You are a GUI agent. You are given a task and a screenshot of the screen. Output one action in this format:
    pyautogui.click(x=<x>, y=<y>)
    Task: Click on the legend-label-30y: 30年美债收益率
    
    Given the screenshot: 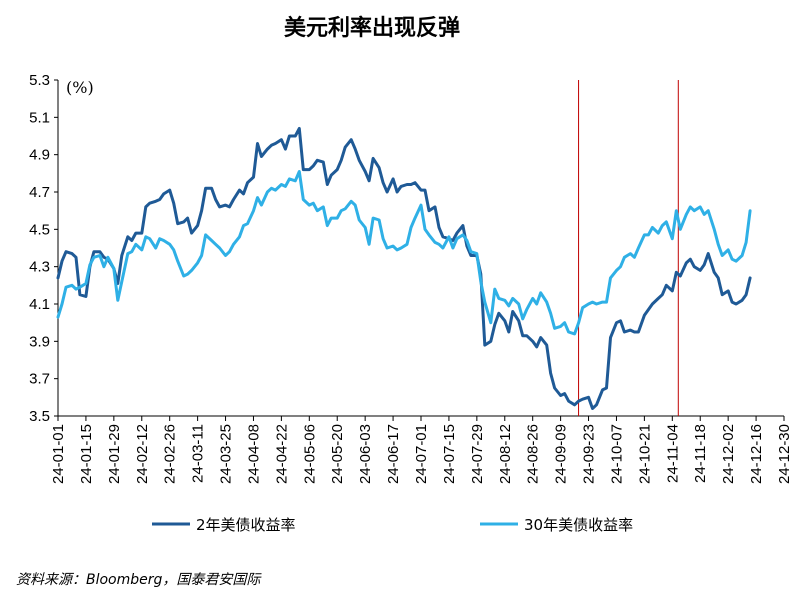 What is the action you would take?
    pyautogui.click(x=578, y=525)
    